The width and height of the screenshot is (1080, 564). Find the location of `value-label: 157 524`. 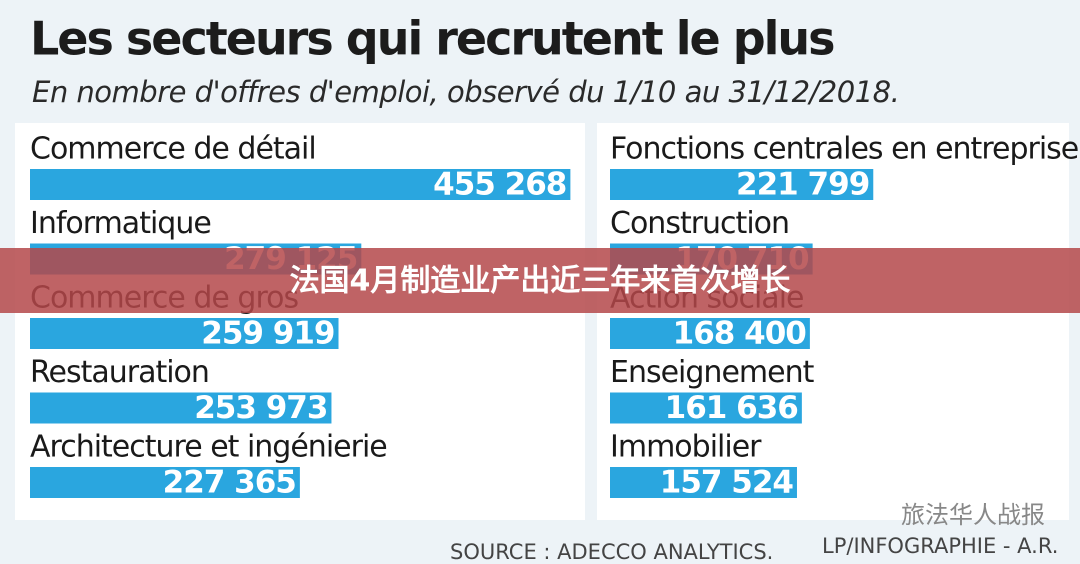

value-label: 157 524 is located at coordinates (727, 483).